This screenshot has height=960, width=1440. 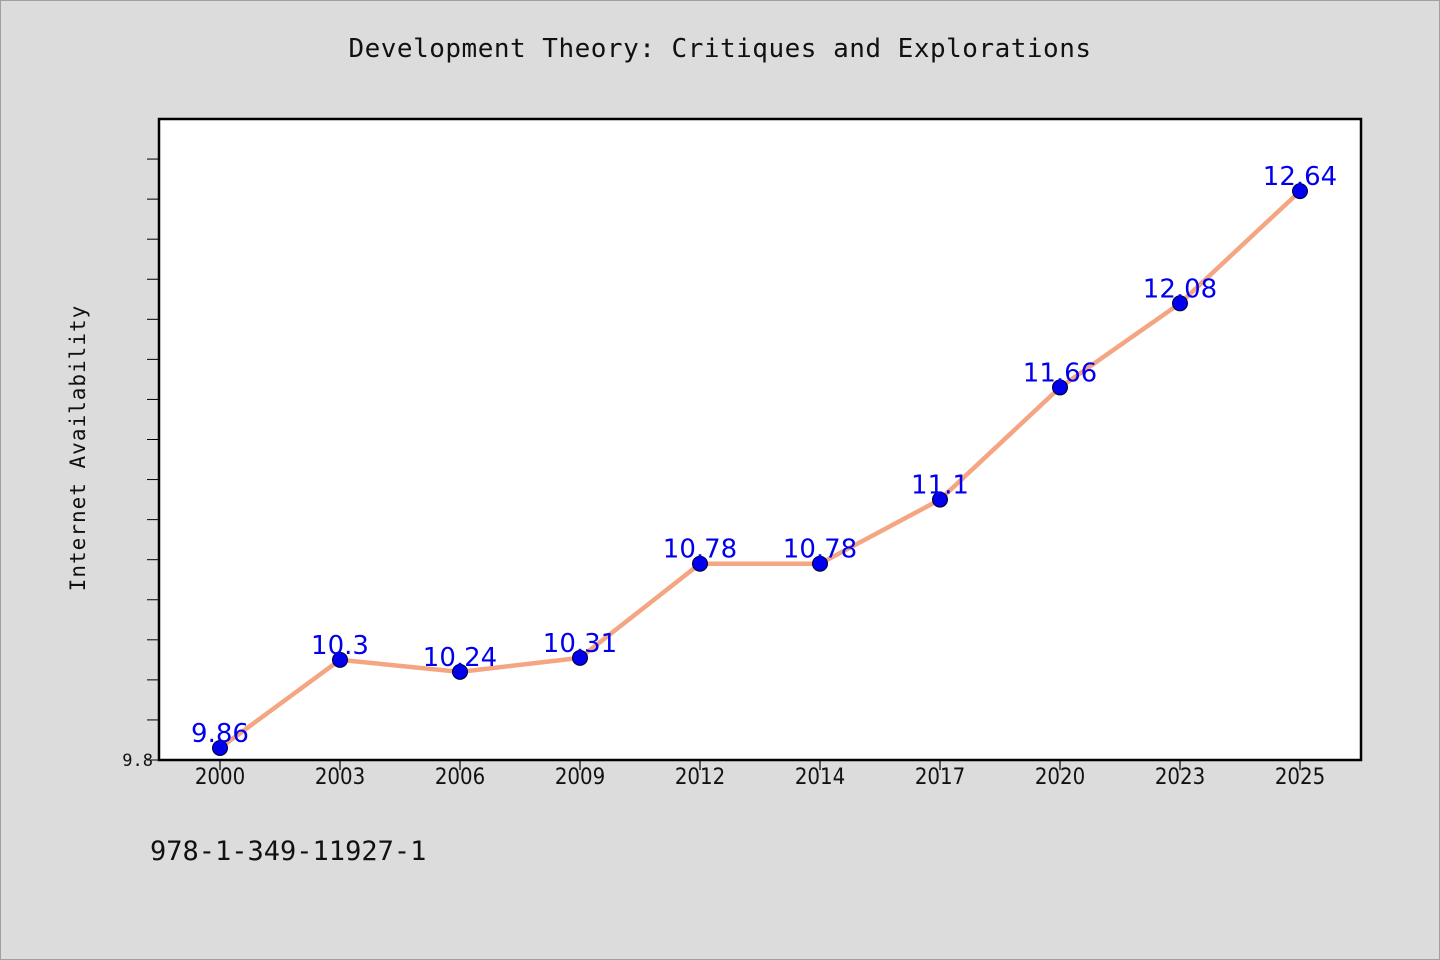 I want to click on x-tick-label: 2009, so click(x=580, y=777).